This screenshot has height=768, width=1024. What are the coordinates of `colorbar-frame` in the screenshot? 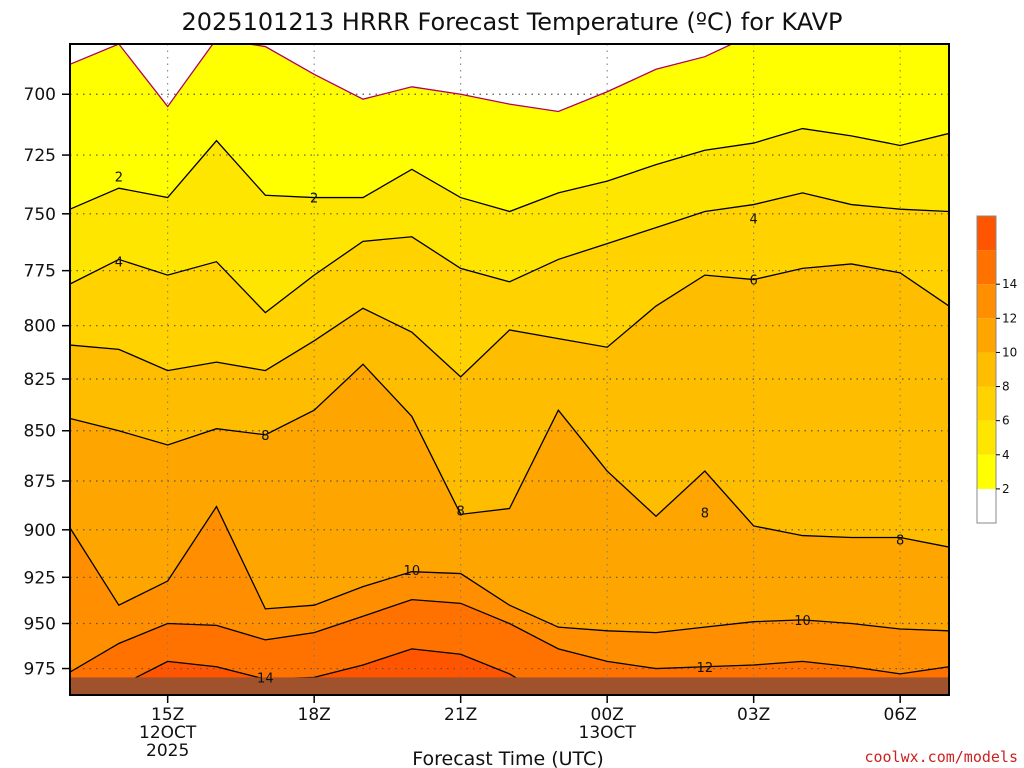 It's located at (986, 369).